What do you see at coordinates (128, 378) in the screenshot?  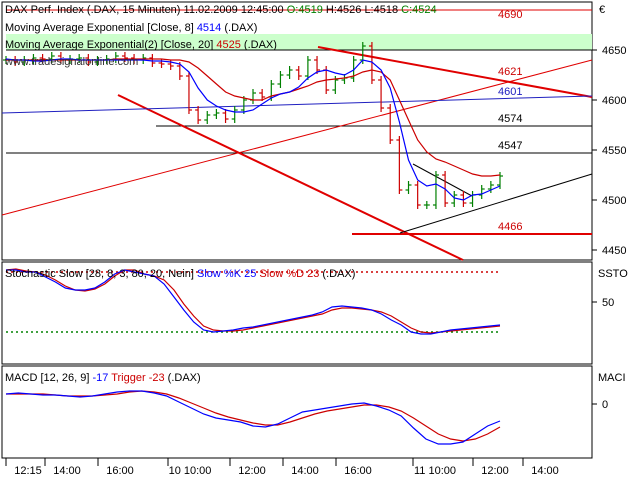 I see `trigger-name: Trigger` at bounding box center [128, 378].